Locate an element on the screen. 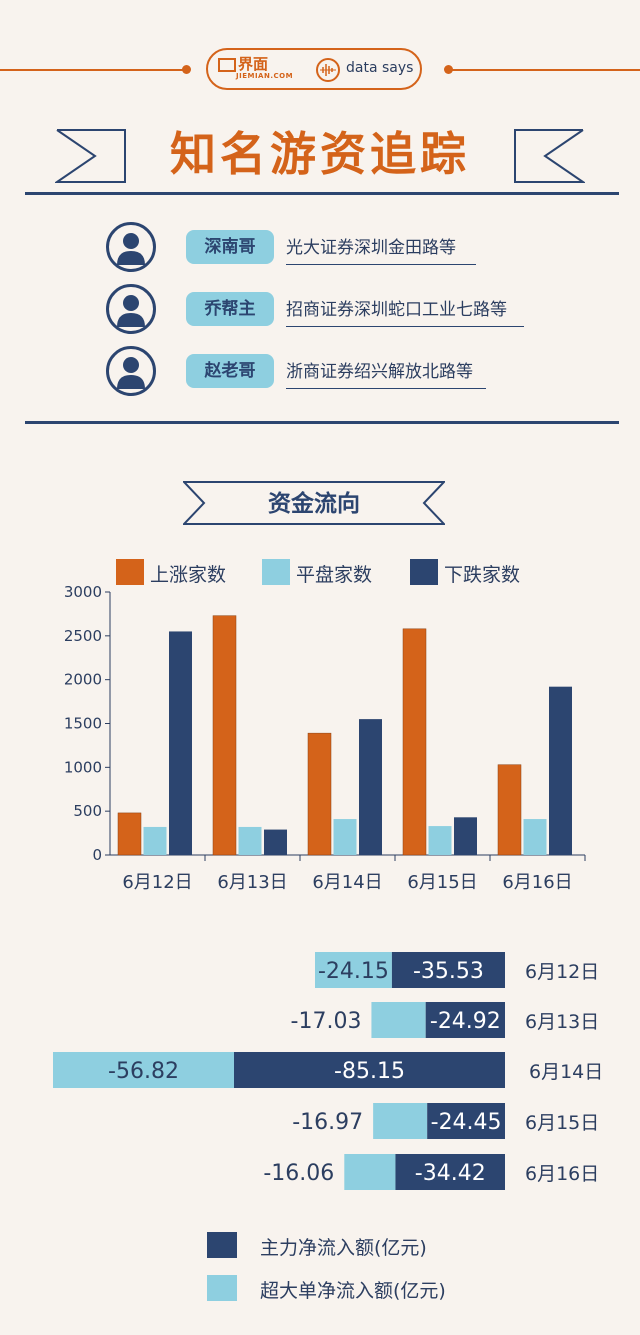  trader-name: 乔帮主 is located at coordinates (230, 309).